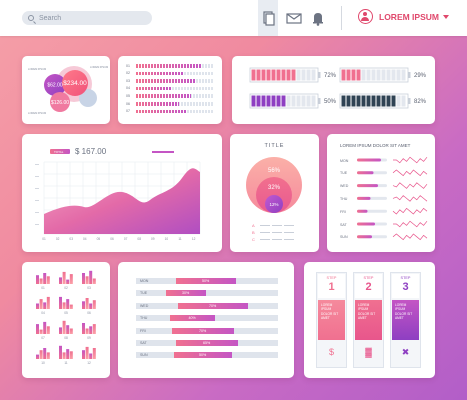 The image size is (467, 400). Describe the element at coordinates (409, 16) in the screenshot. I see `user-name: LOREM IPSUM` at that location.